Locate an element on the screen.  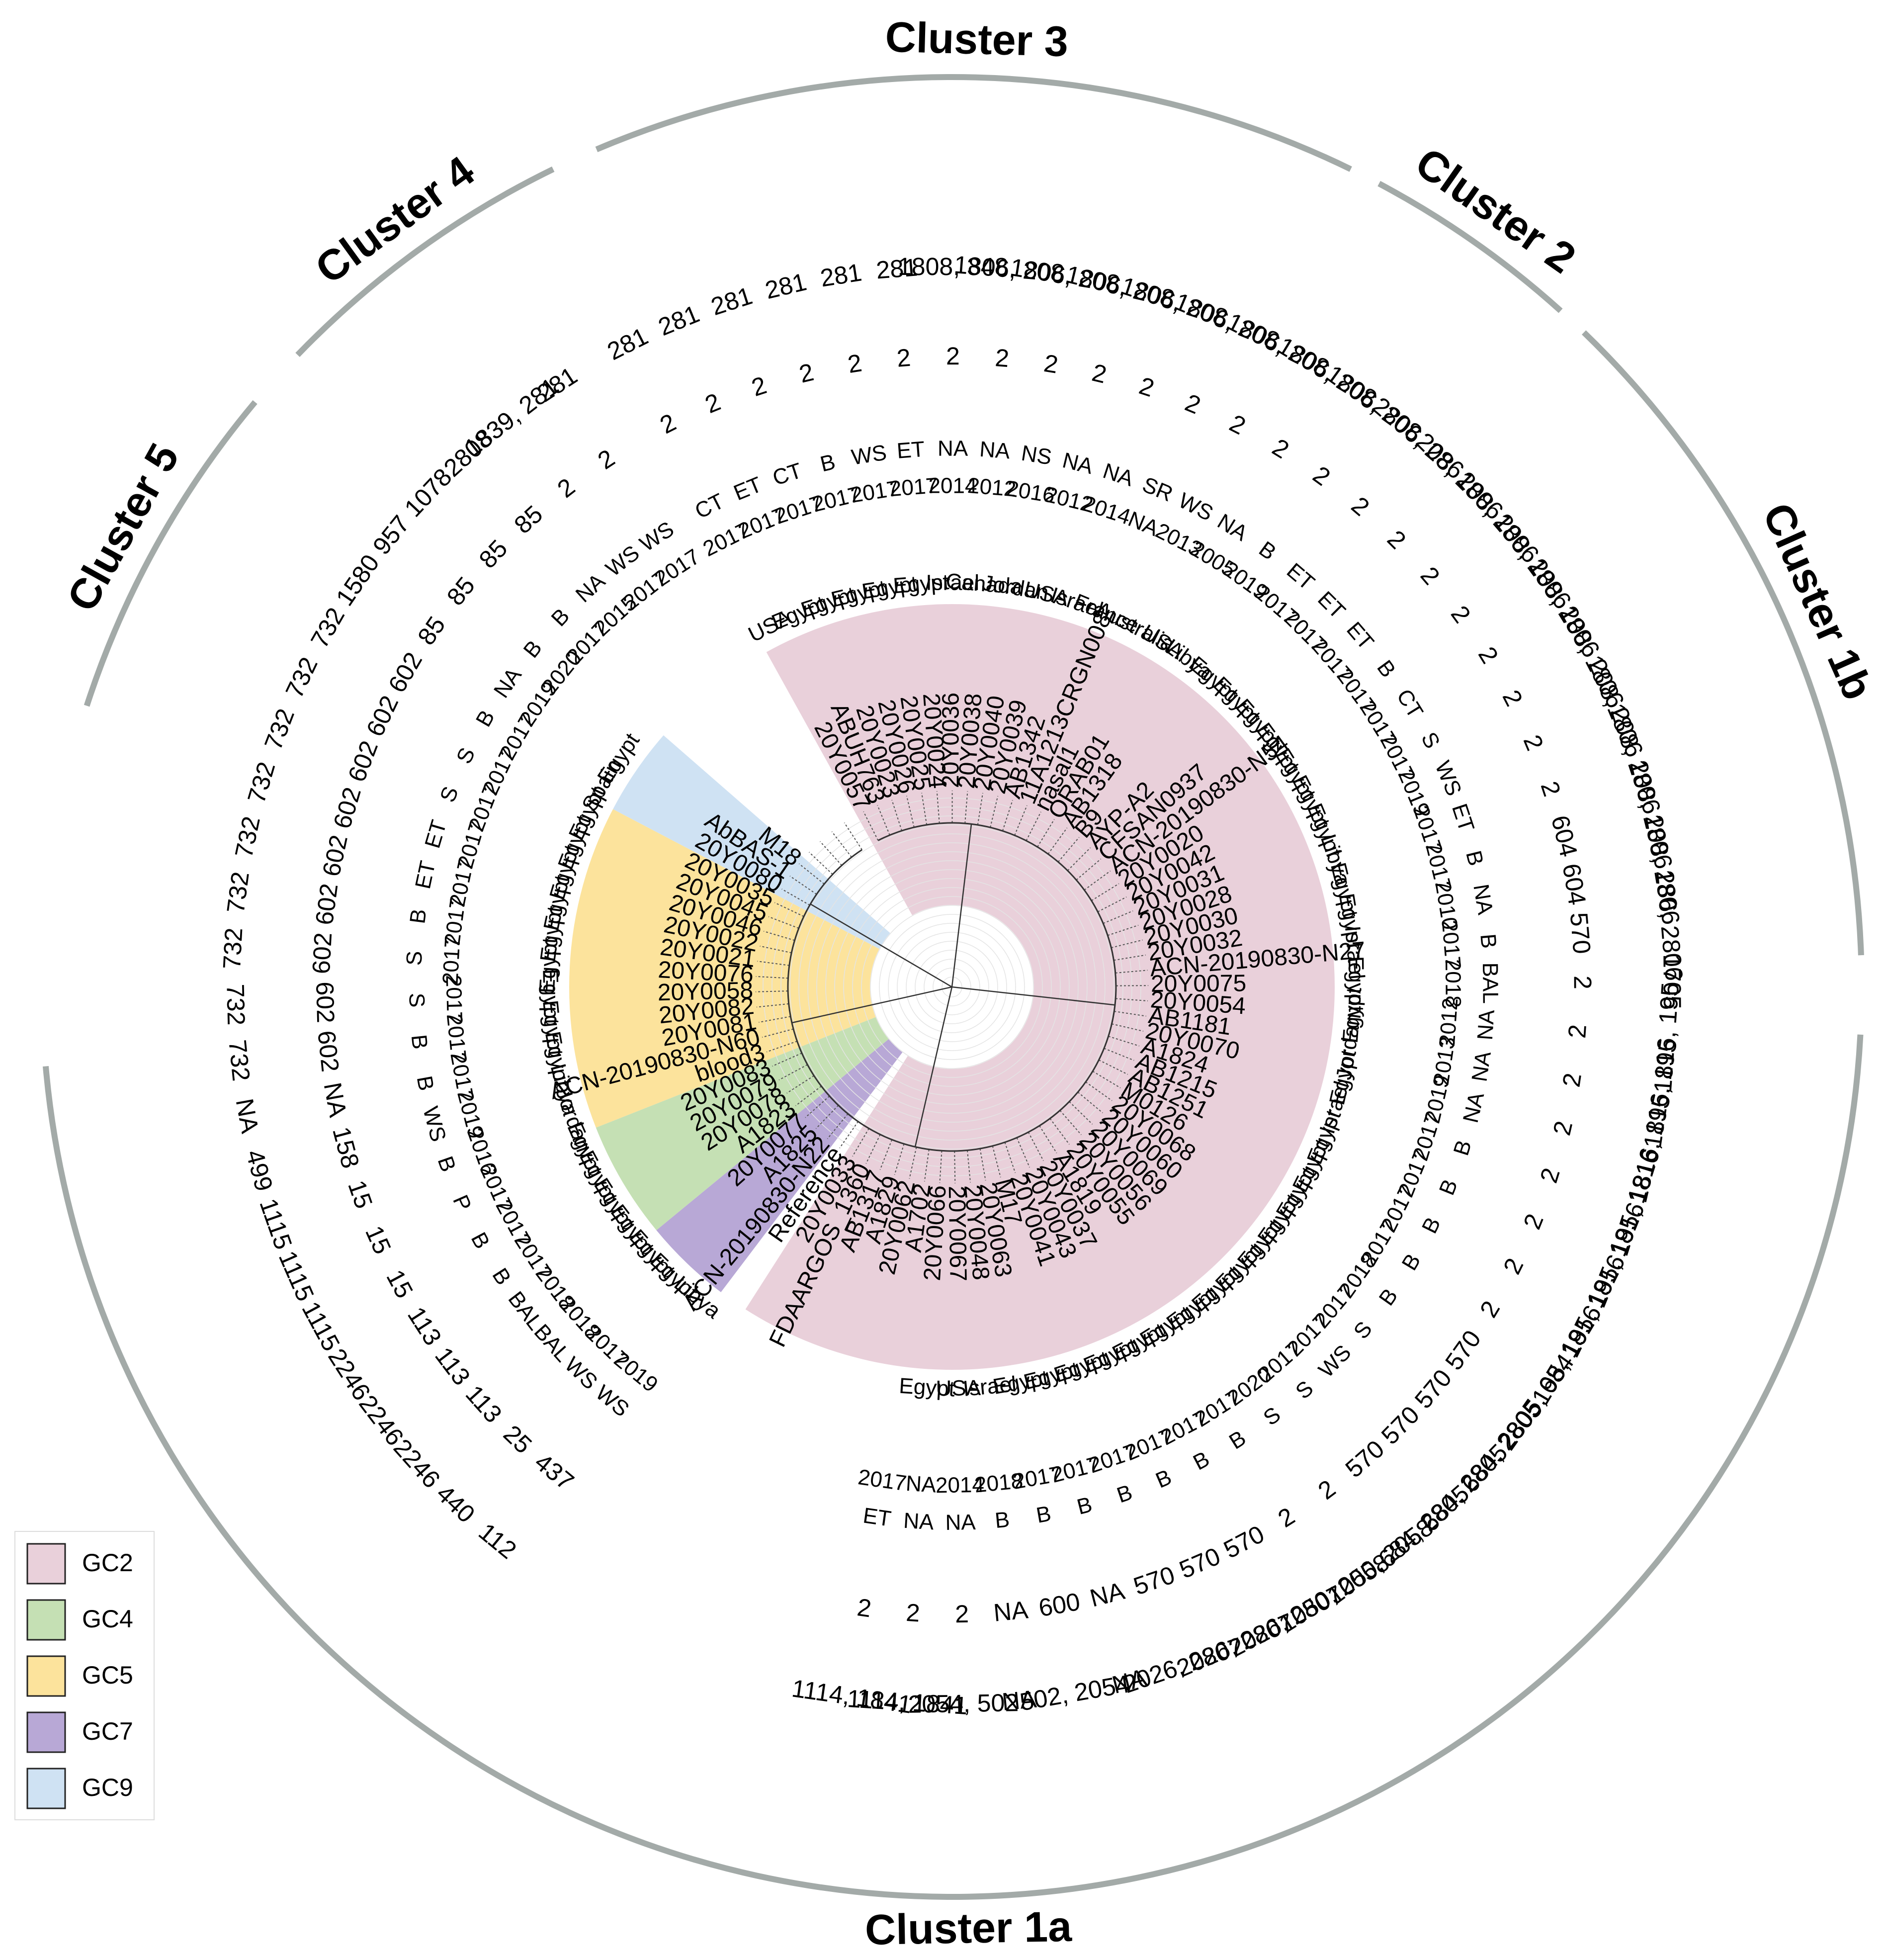
cluster-label: Cluster 1a is located at coordinates (969, 1928).